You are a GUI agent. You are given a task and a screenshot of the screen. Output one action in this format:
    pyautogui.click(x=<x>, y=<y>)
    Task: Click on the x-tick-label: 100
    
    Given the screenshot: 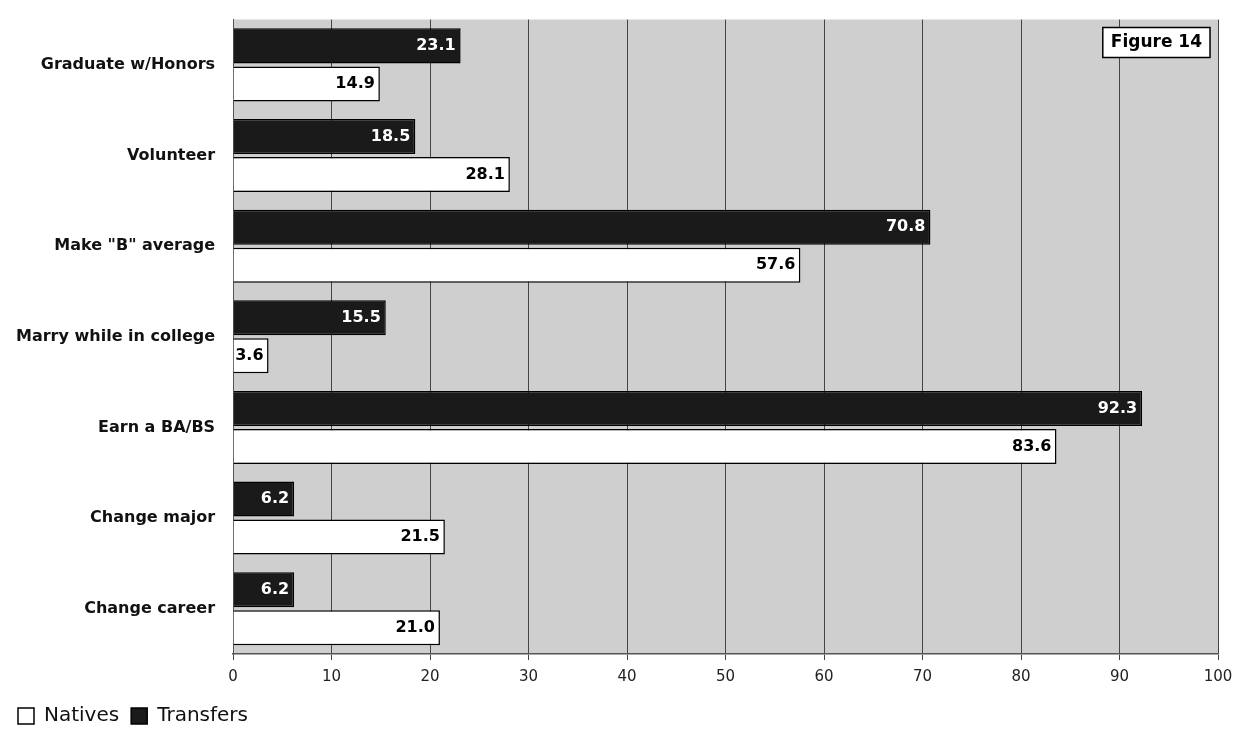 What is the action you would take?
    pyautogui.click(x=1218, y=675)
    